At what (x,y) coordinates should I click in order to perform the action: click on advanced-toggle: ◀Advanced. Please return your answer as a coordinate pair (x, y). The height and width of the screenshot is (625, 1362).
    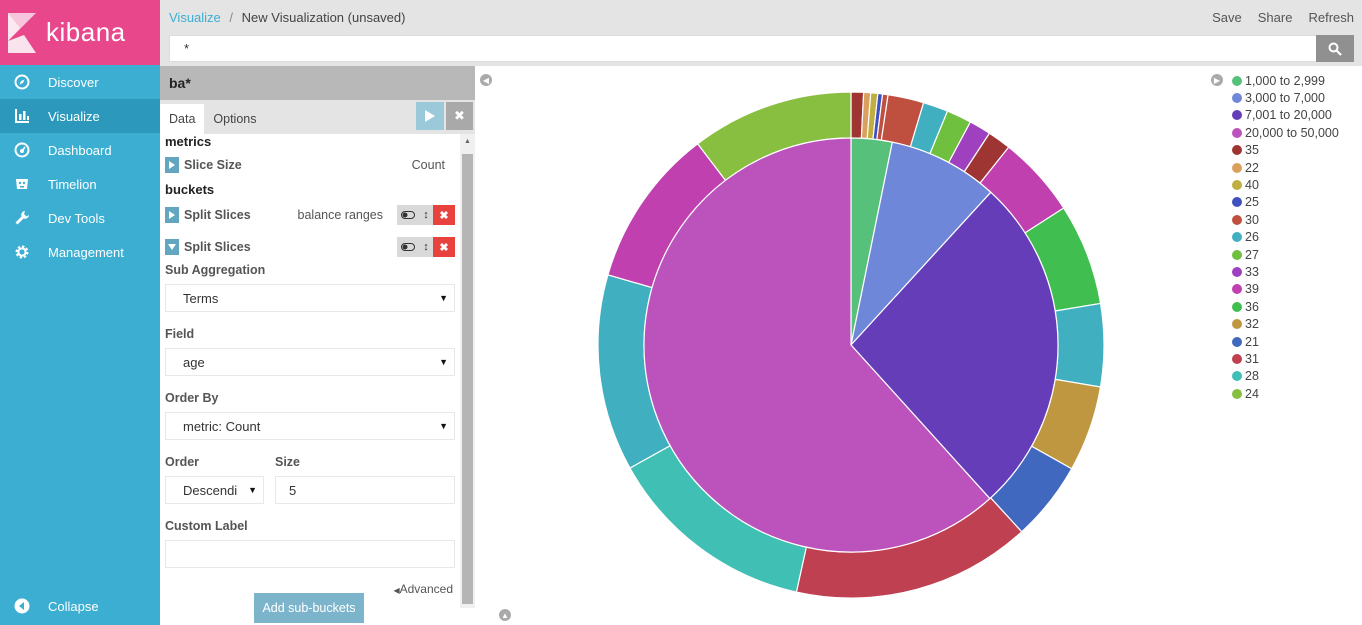
    Looking at the image, I should click on (310, 589).